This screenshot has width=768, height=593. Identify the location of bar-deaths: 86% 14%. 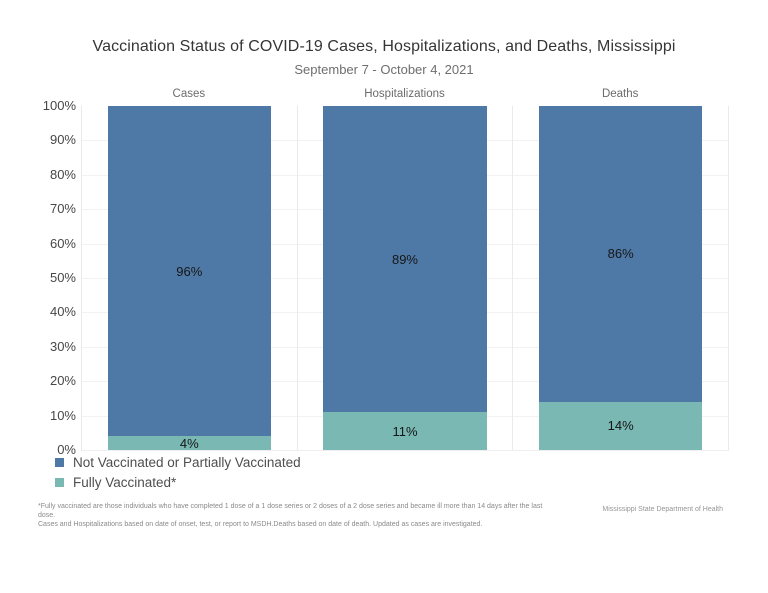
(621, 278).